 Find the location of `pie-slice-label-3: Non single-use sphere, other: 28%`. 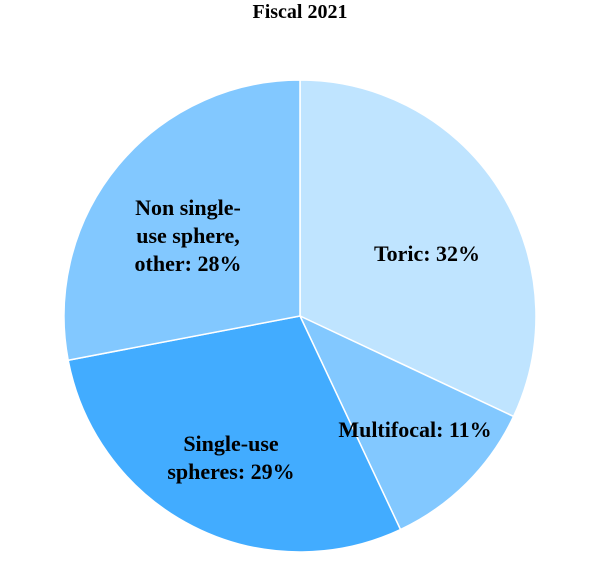

pie-slice-label-3: Non single-use sphere, other: 28% is located at coordinates (188, 235).